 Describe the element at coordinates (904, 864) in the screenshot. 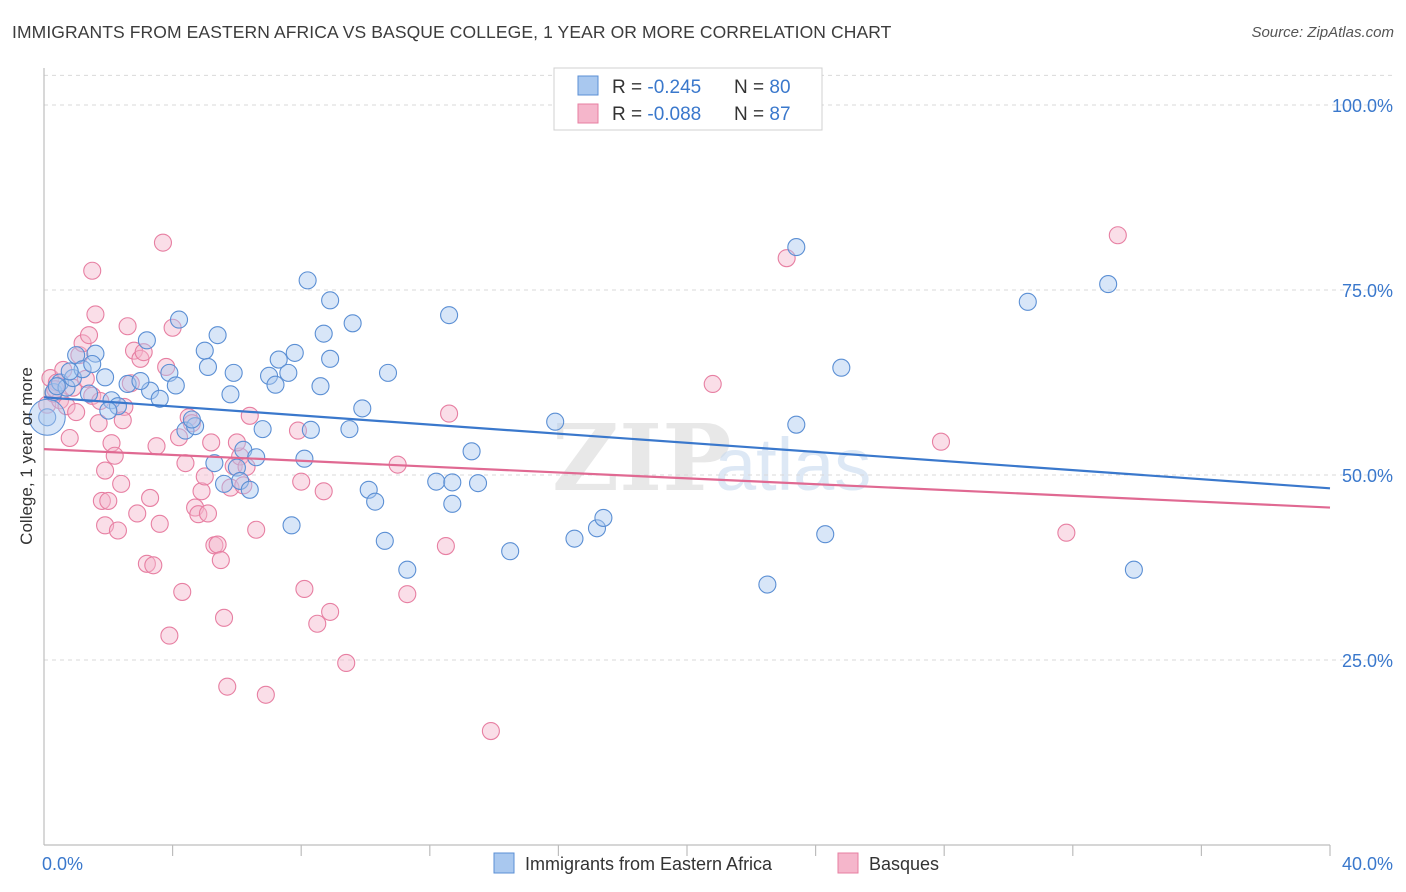

I see `series-legend-label-basques: Basques` at that location.